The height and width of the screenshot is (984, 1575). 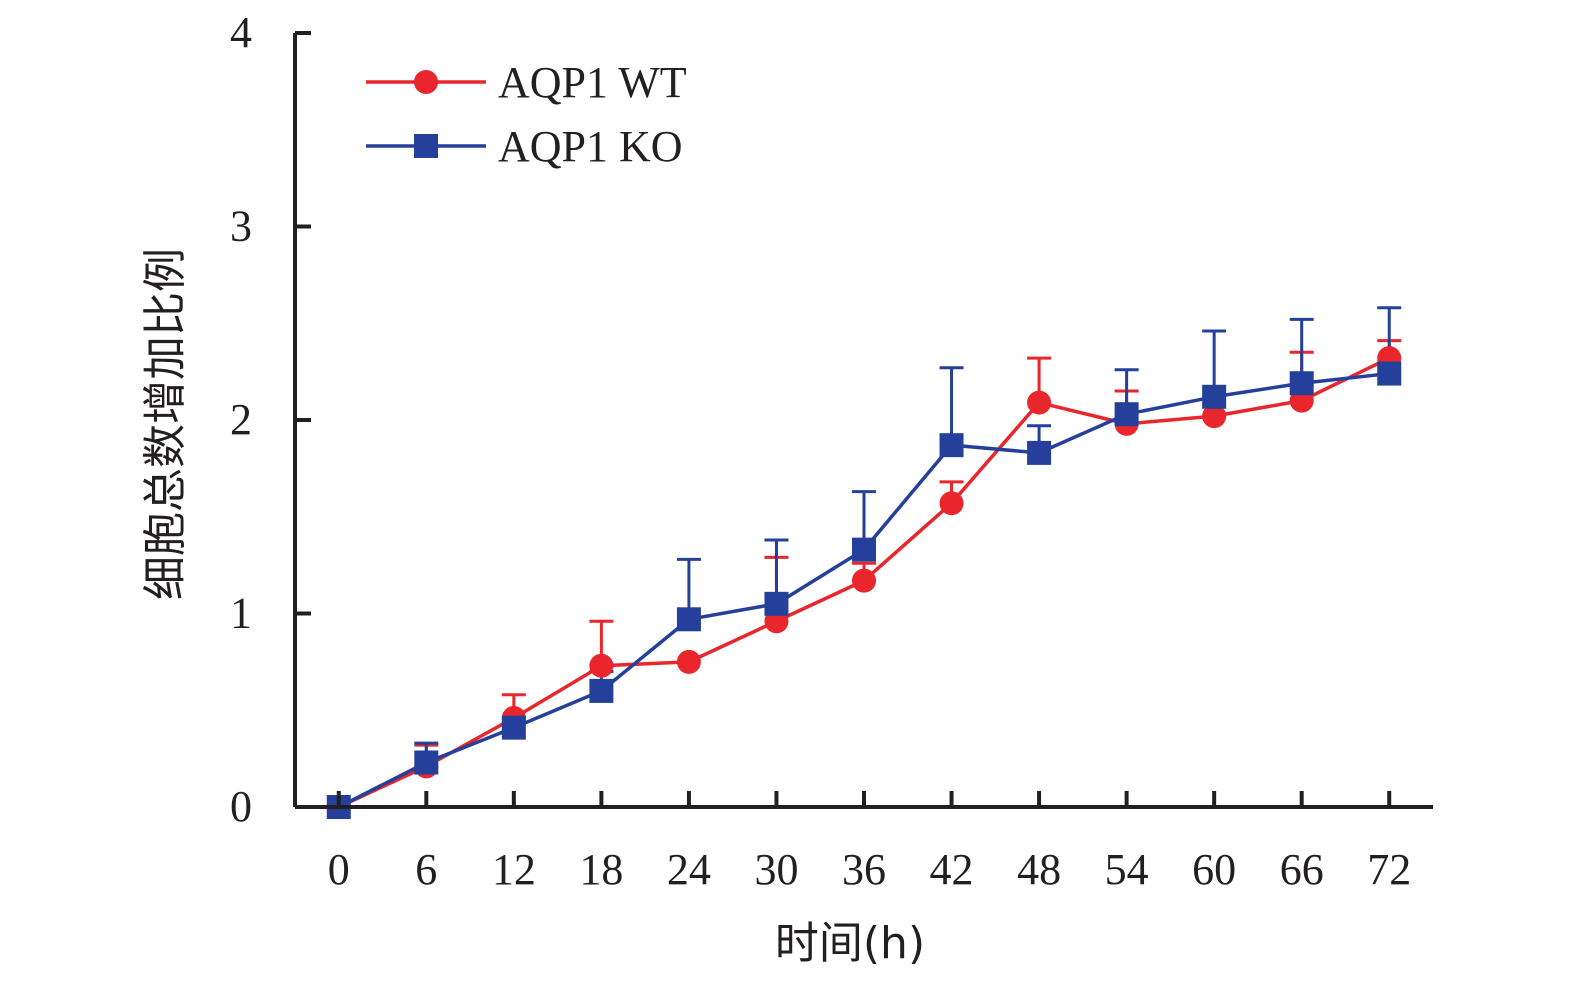 What do you see at coordinates (1214, 869) in the screenshot?
I see `x-tick-label: 60` at bounding box center [1214, 869].